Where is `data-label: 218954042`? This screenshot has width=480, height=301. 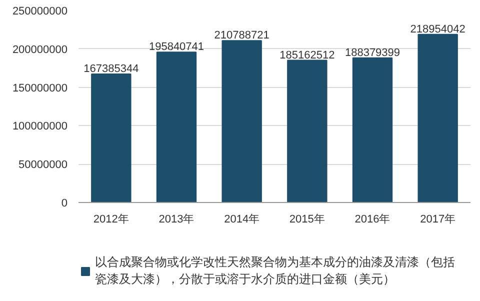
data-label: 218954042 is located at coordinates (438, 29).